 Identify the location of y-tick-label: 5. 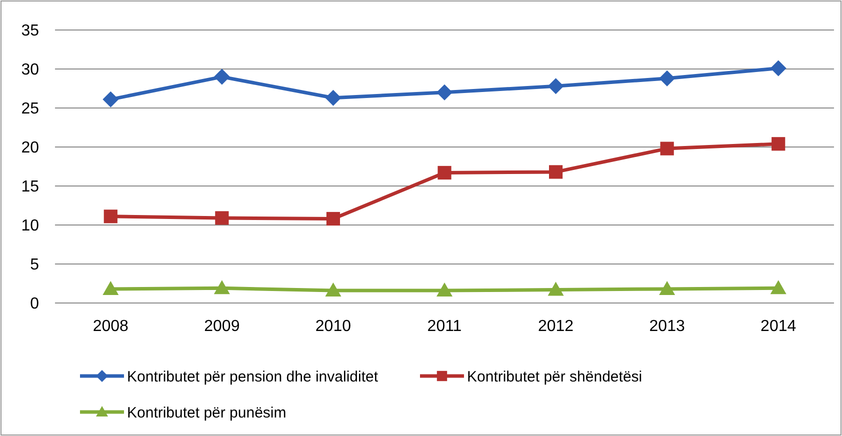
(35, 265).